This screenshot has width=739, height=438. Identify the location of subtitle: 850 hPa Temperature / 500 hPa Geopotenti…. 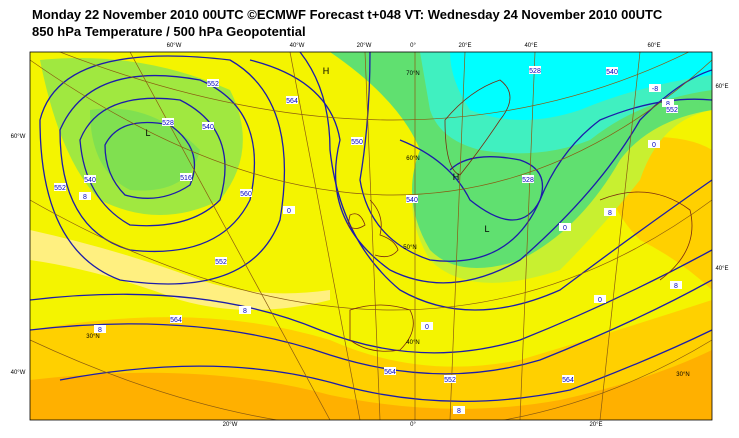
(169, 31).